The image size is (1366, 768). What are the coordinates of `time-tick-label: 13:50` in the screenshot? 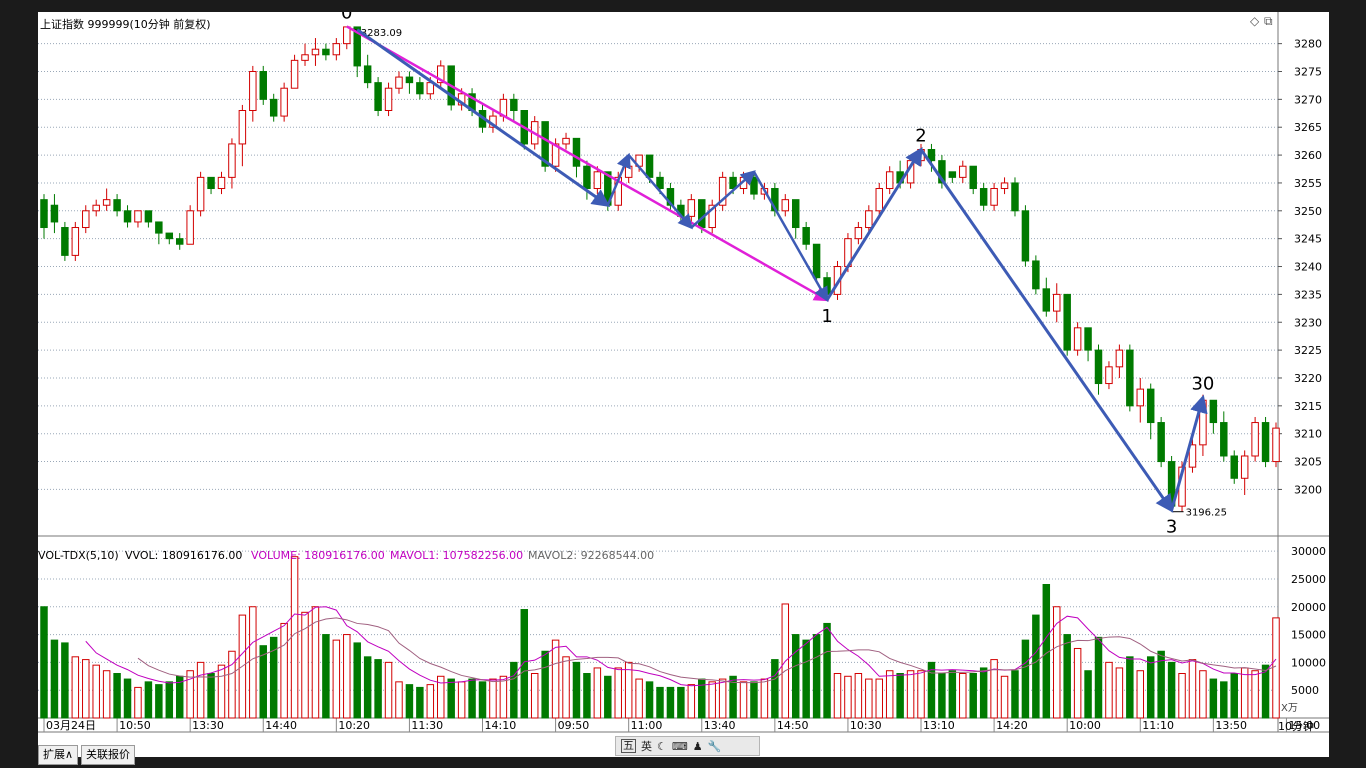 It's located at (1231, 725).